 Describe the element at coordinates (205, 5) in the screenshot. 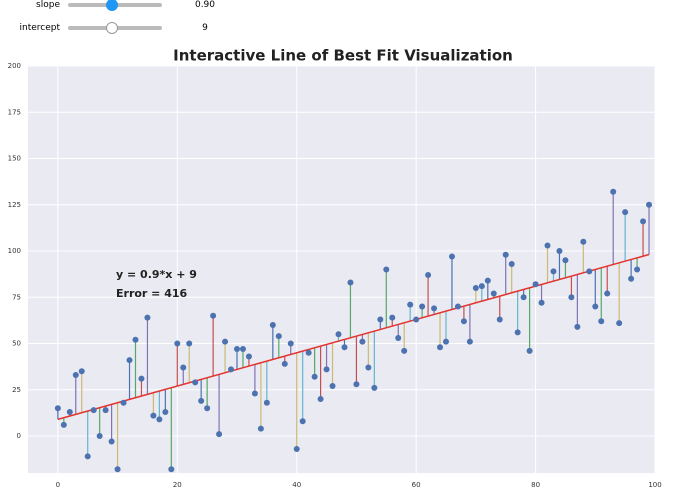

I see `slider-value: 0.90` at that location.